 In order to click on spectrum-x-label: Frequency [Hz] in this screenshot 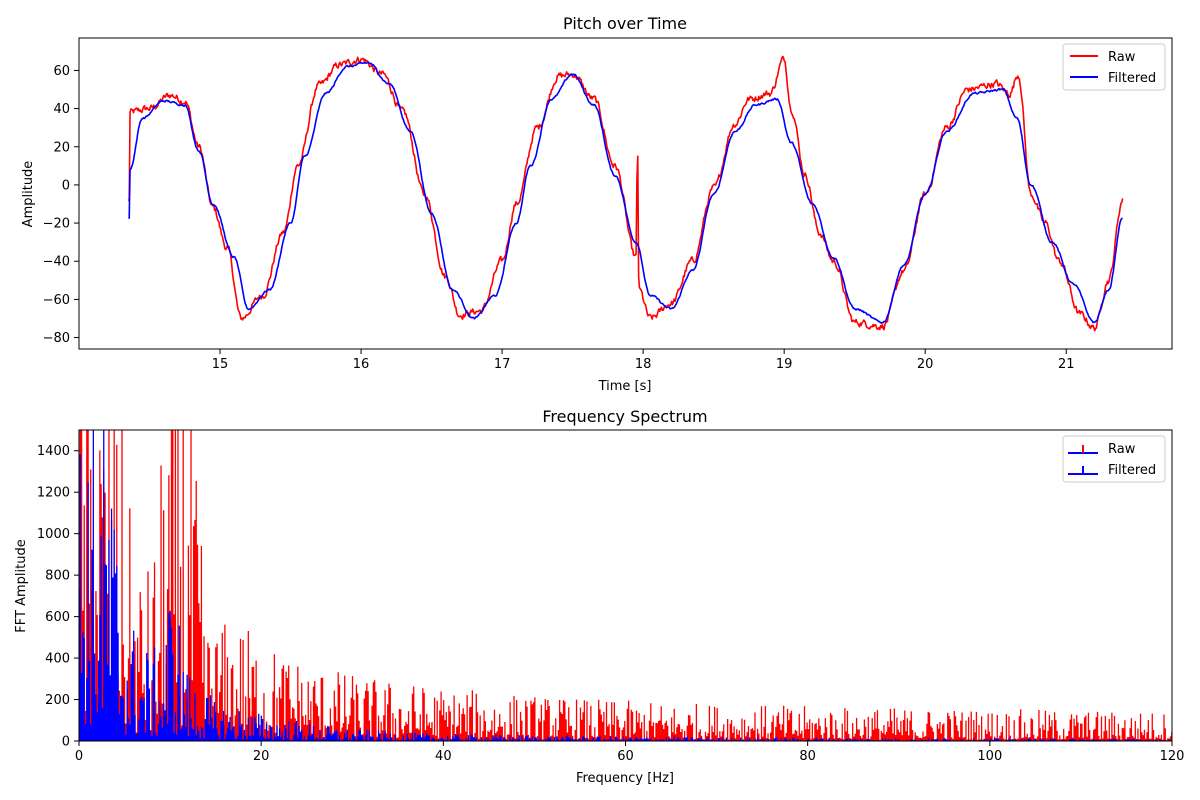, I will do `click(625, 778)`.